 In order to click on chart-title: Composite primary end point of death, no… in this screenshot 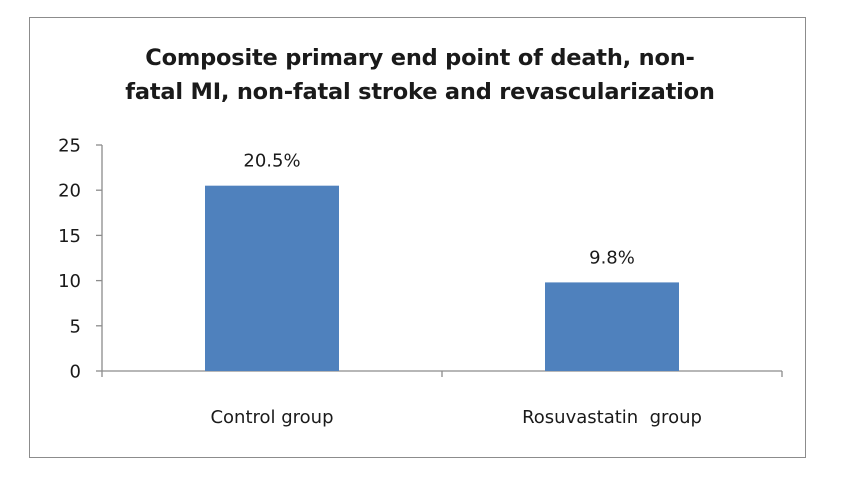, I will do `click(420, 75)`.